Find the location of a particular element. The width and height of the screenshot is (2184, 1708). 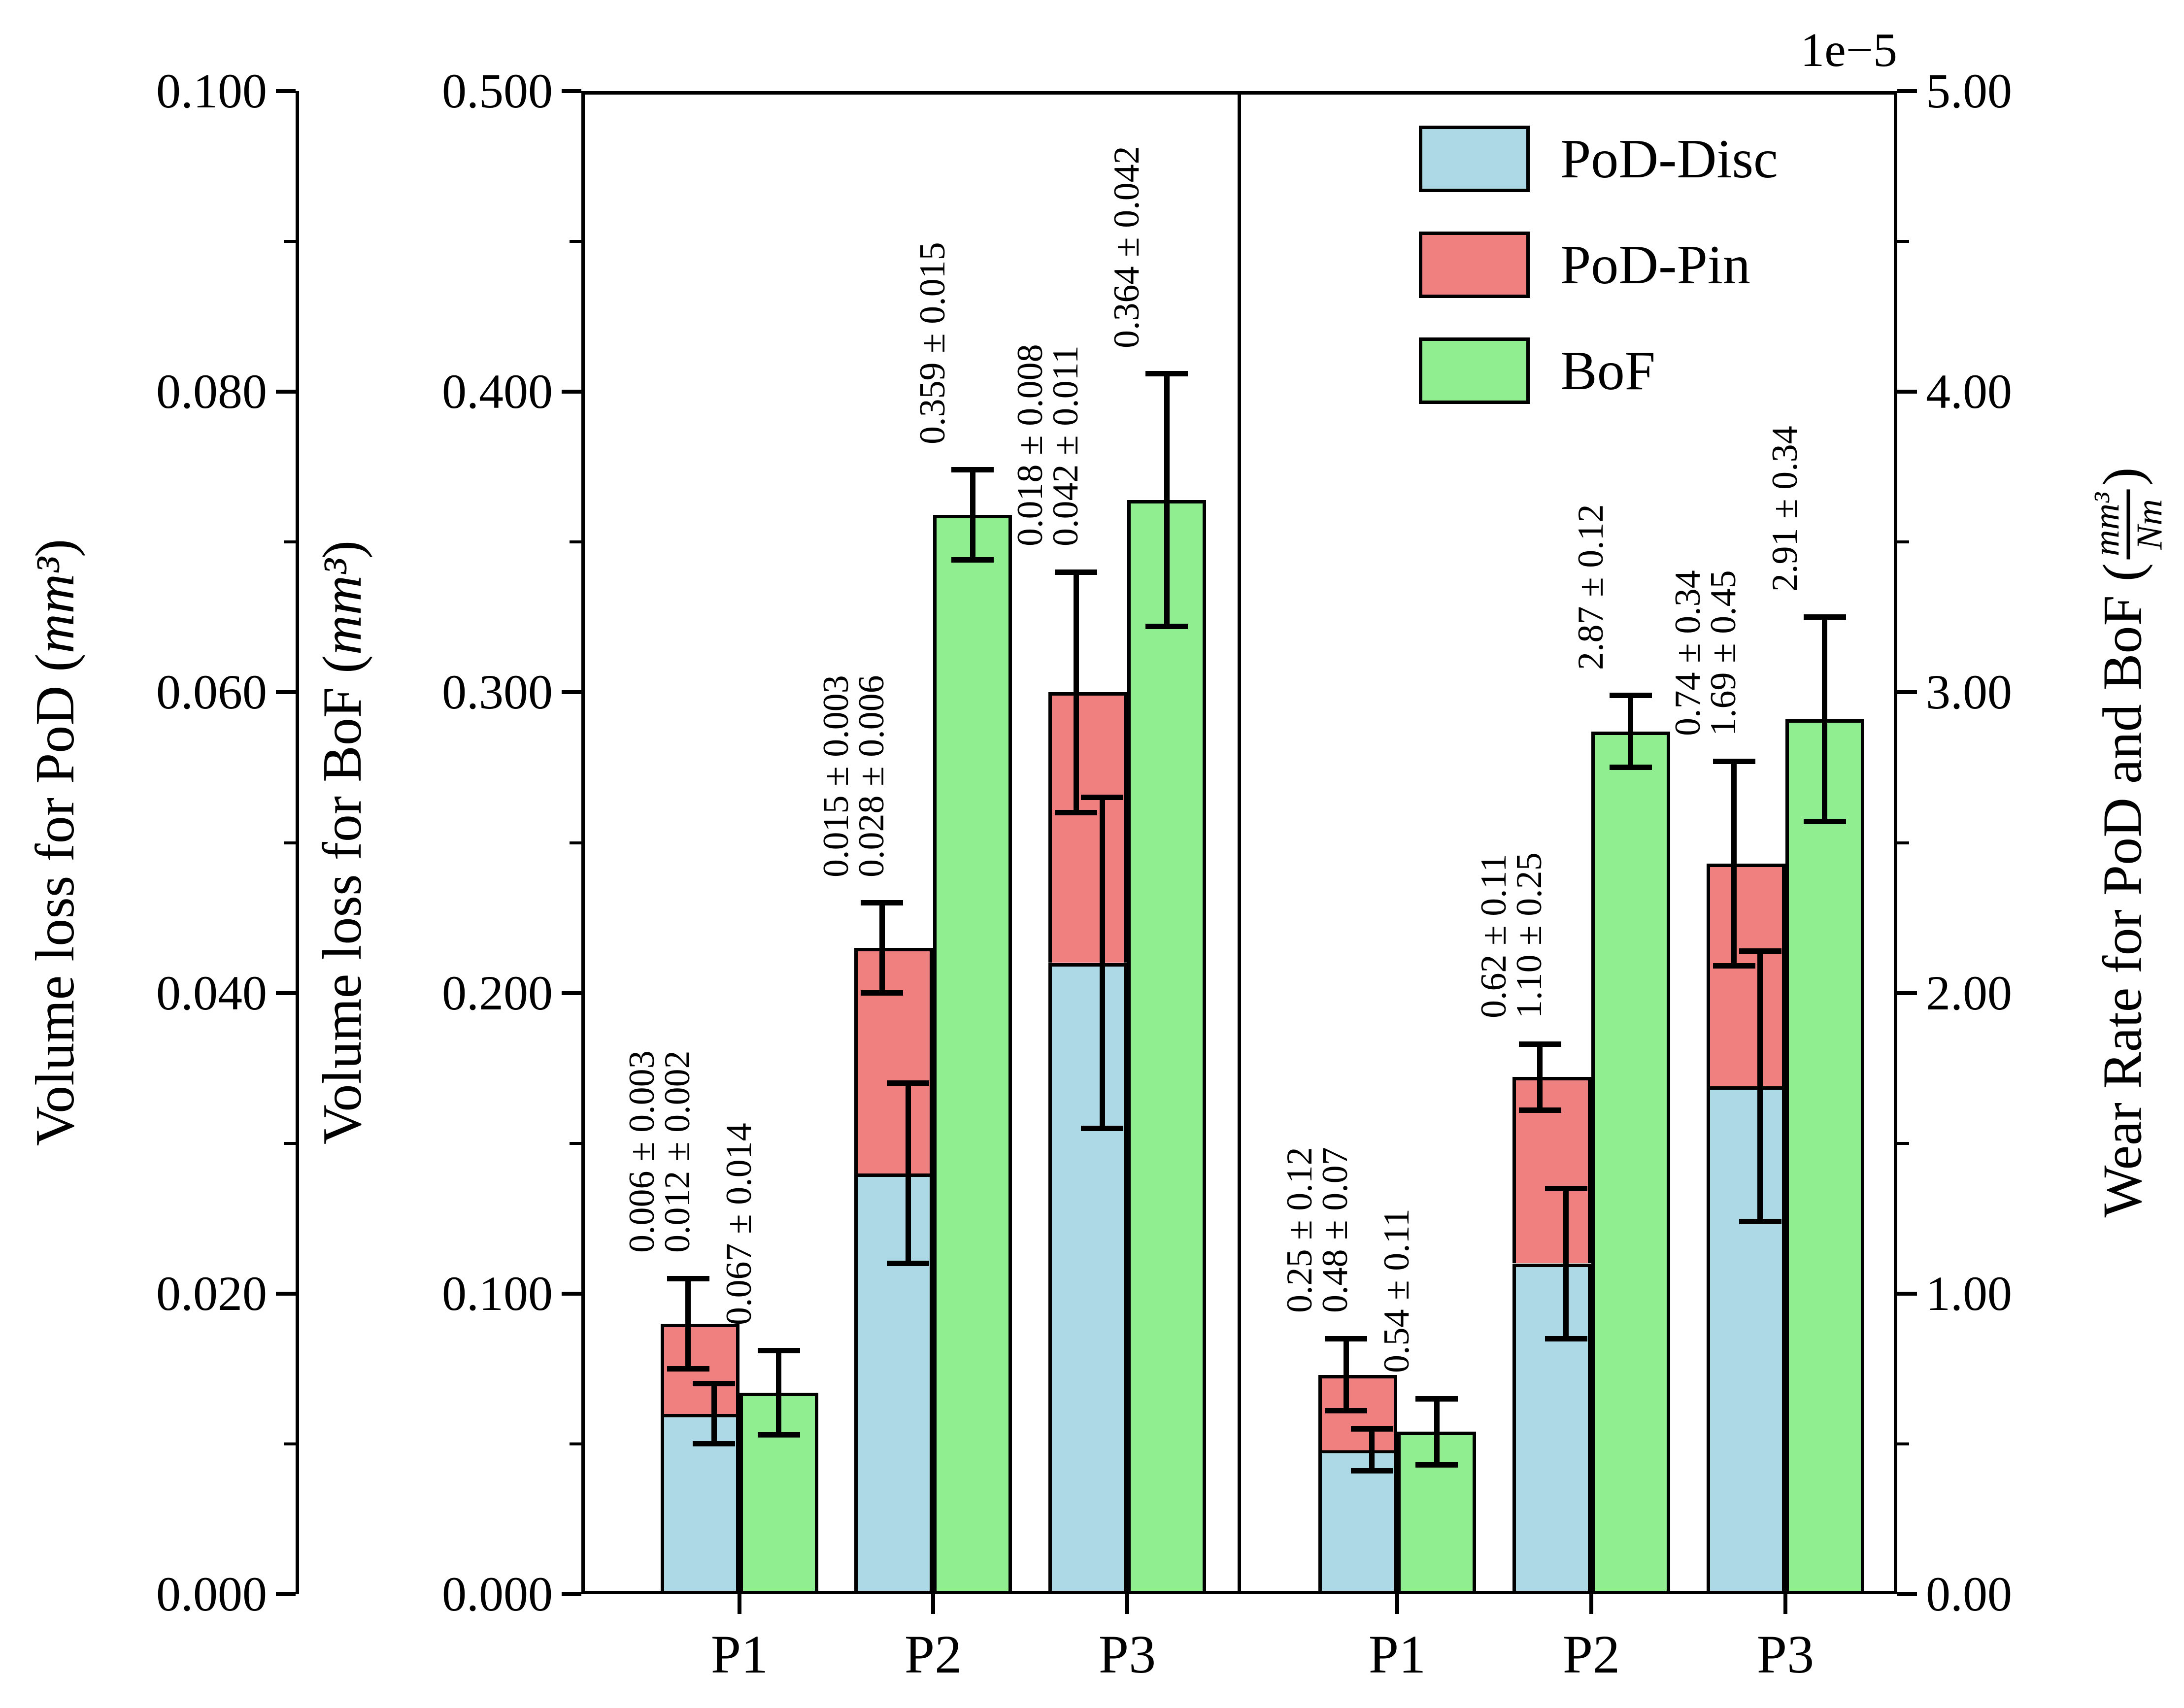

bar-value-label: 0.364 ± 0.042 is located at coordinates (1127, 247).